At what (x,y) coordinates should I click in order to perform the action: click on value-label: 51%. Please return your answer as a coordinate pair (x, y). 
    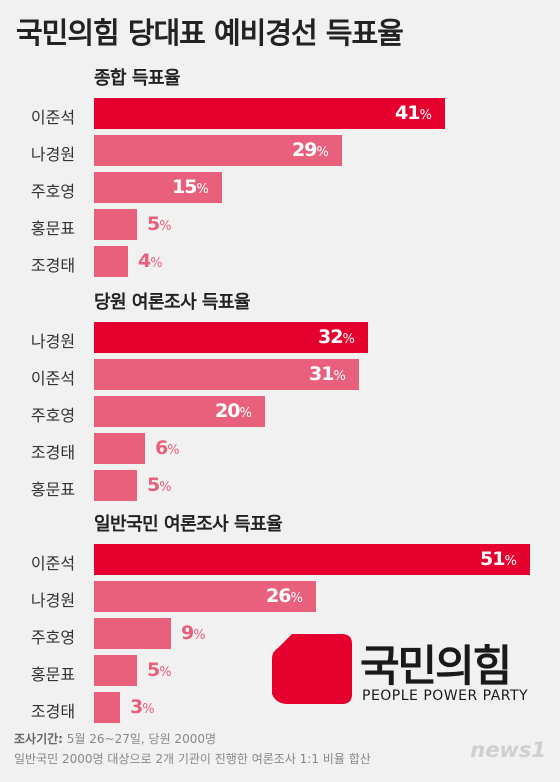
    Looking at the image, I should click on (498, 559).